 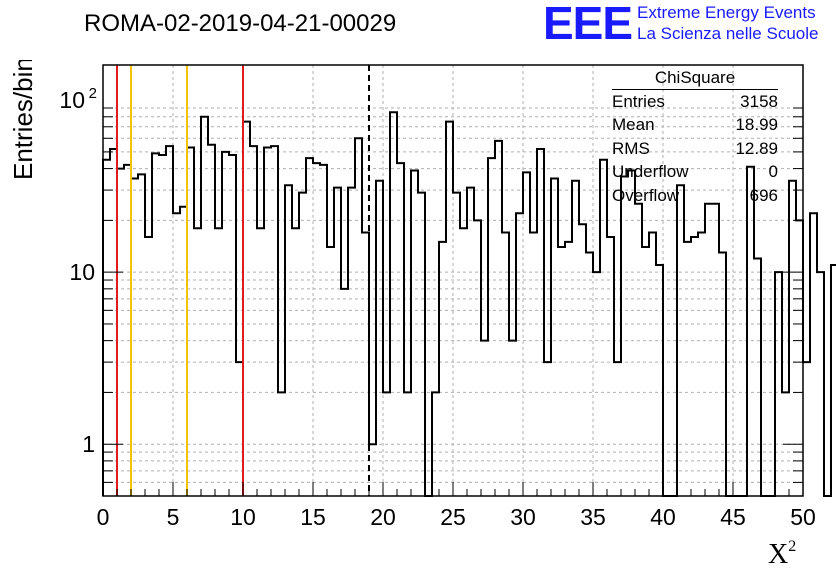 What do you see at coordinates (728, 33) in the screenshot?
I see `logo-line-2: La Scienza nelle Scuole` at bounding box center [728, 33].